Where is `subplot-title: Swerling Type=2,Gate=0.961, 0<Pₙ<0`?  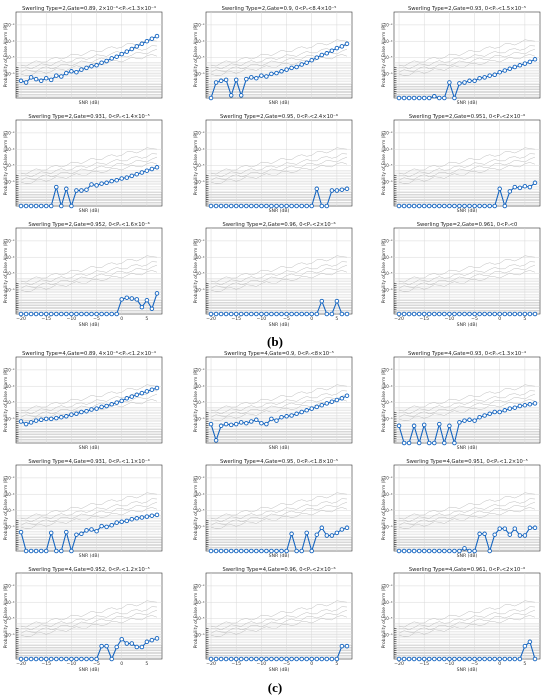 subplot-title: Swerling Type=2,Gate=0.961, 0<Pₙ<0 is located at coordinates (467, 225).